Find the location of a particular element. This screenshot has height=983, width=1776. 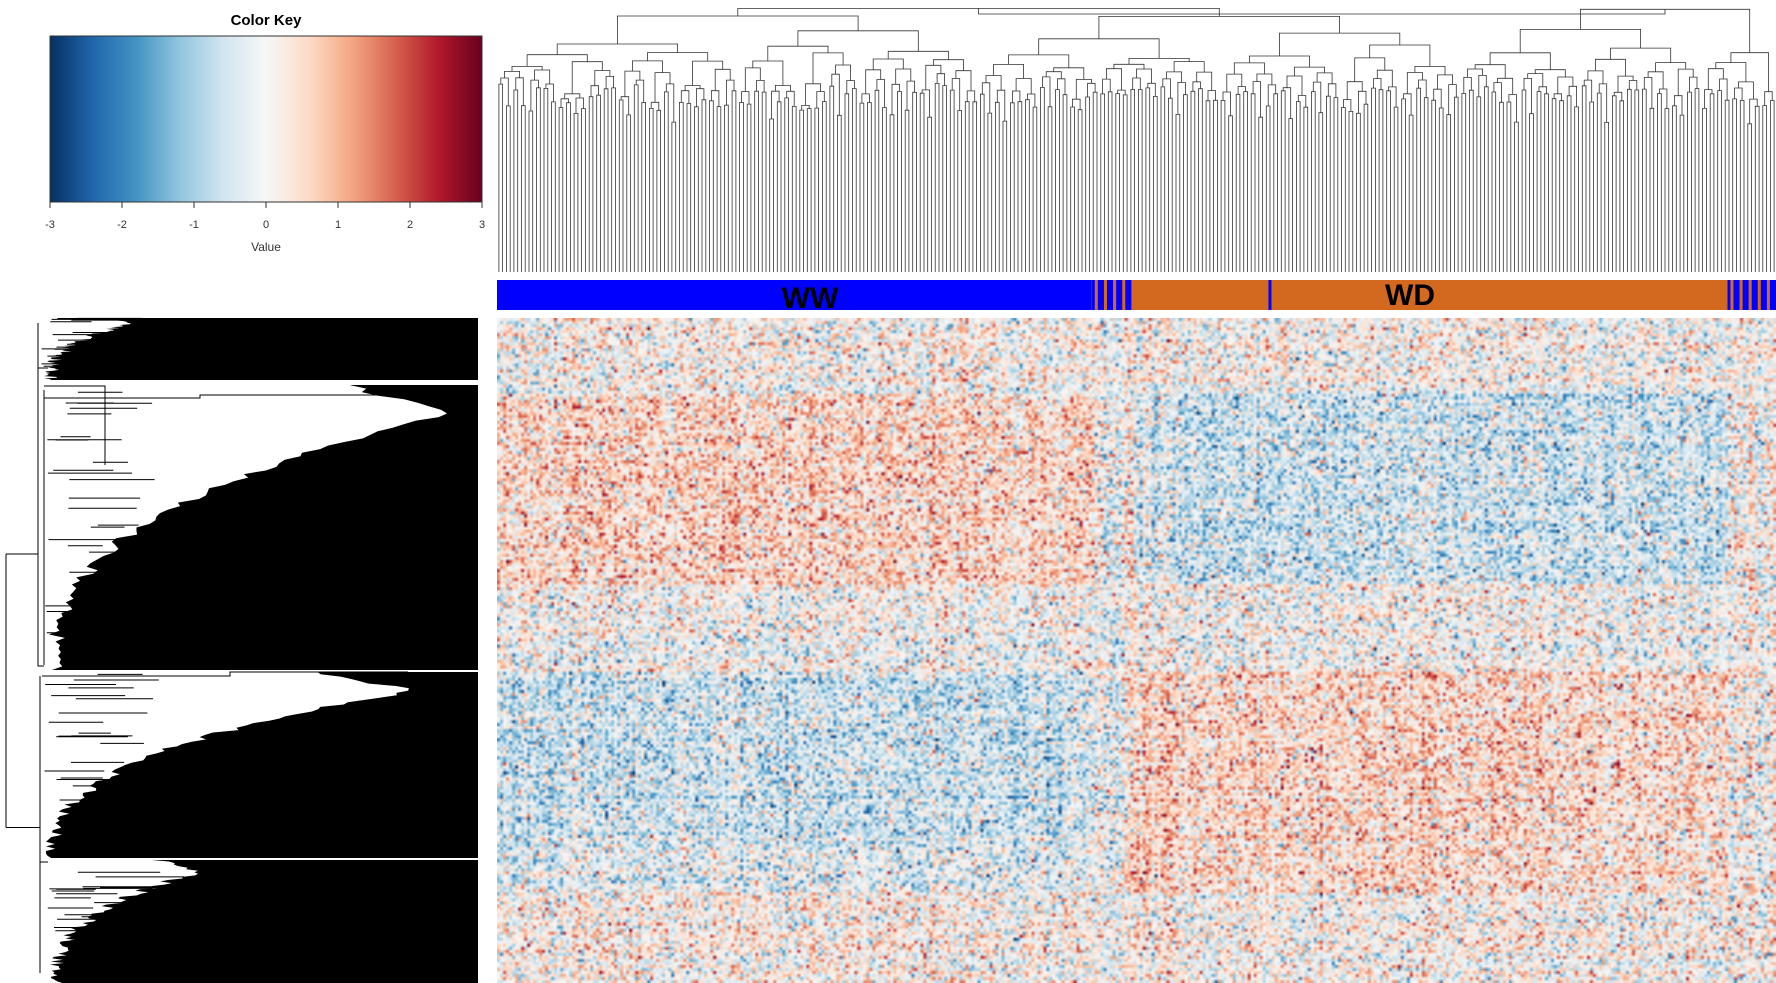

color-key-tick-label: 0 is located at coordinates (266, 225).